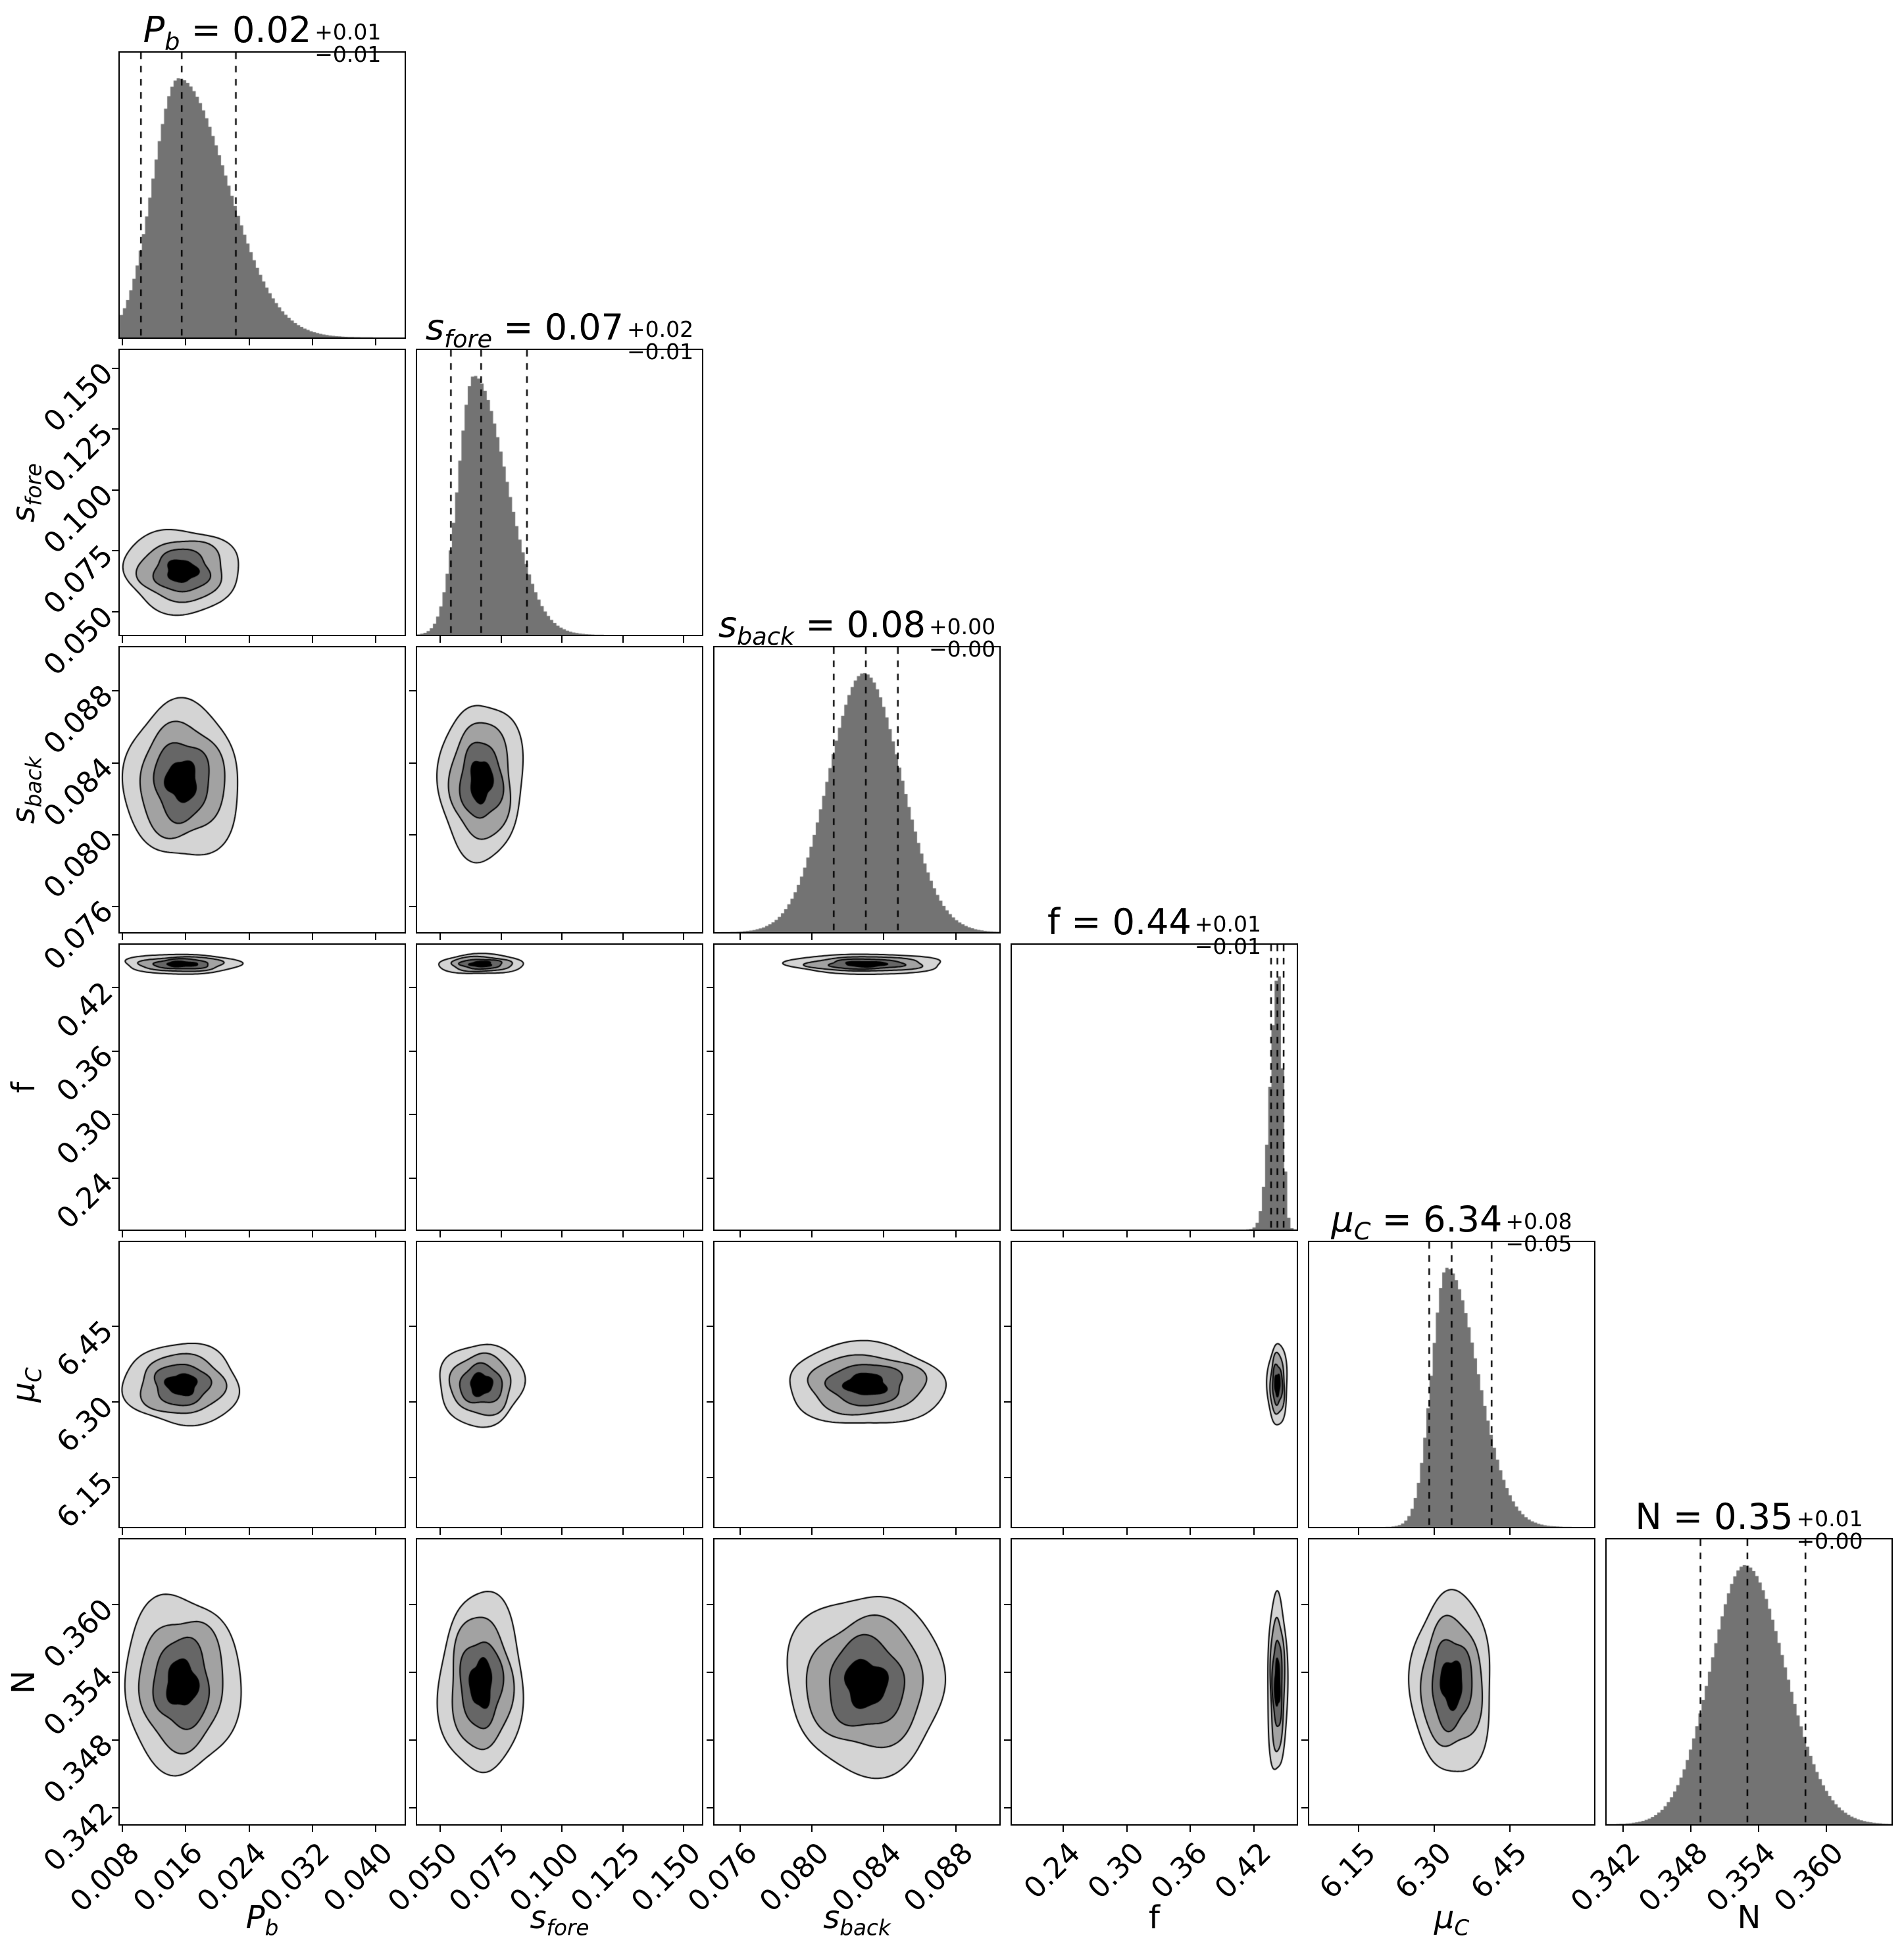 The image size is (1904, 1944). I want to click on diagonal-panel-f, so click(1154, 1087).